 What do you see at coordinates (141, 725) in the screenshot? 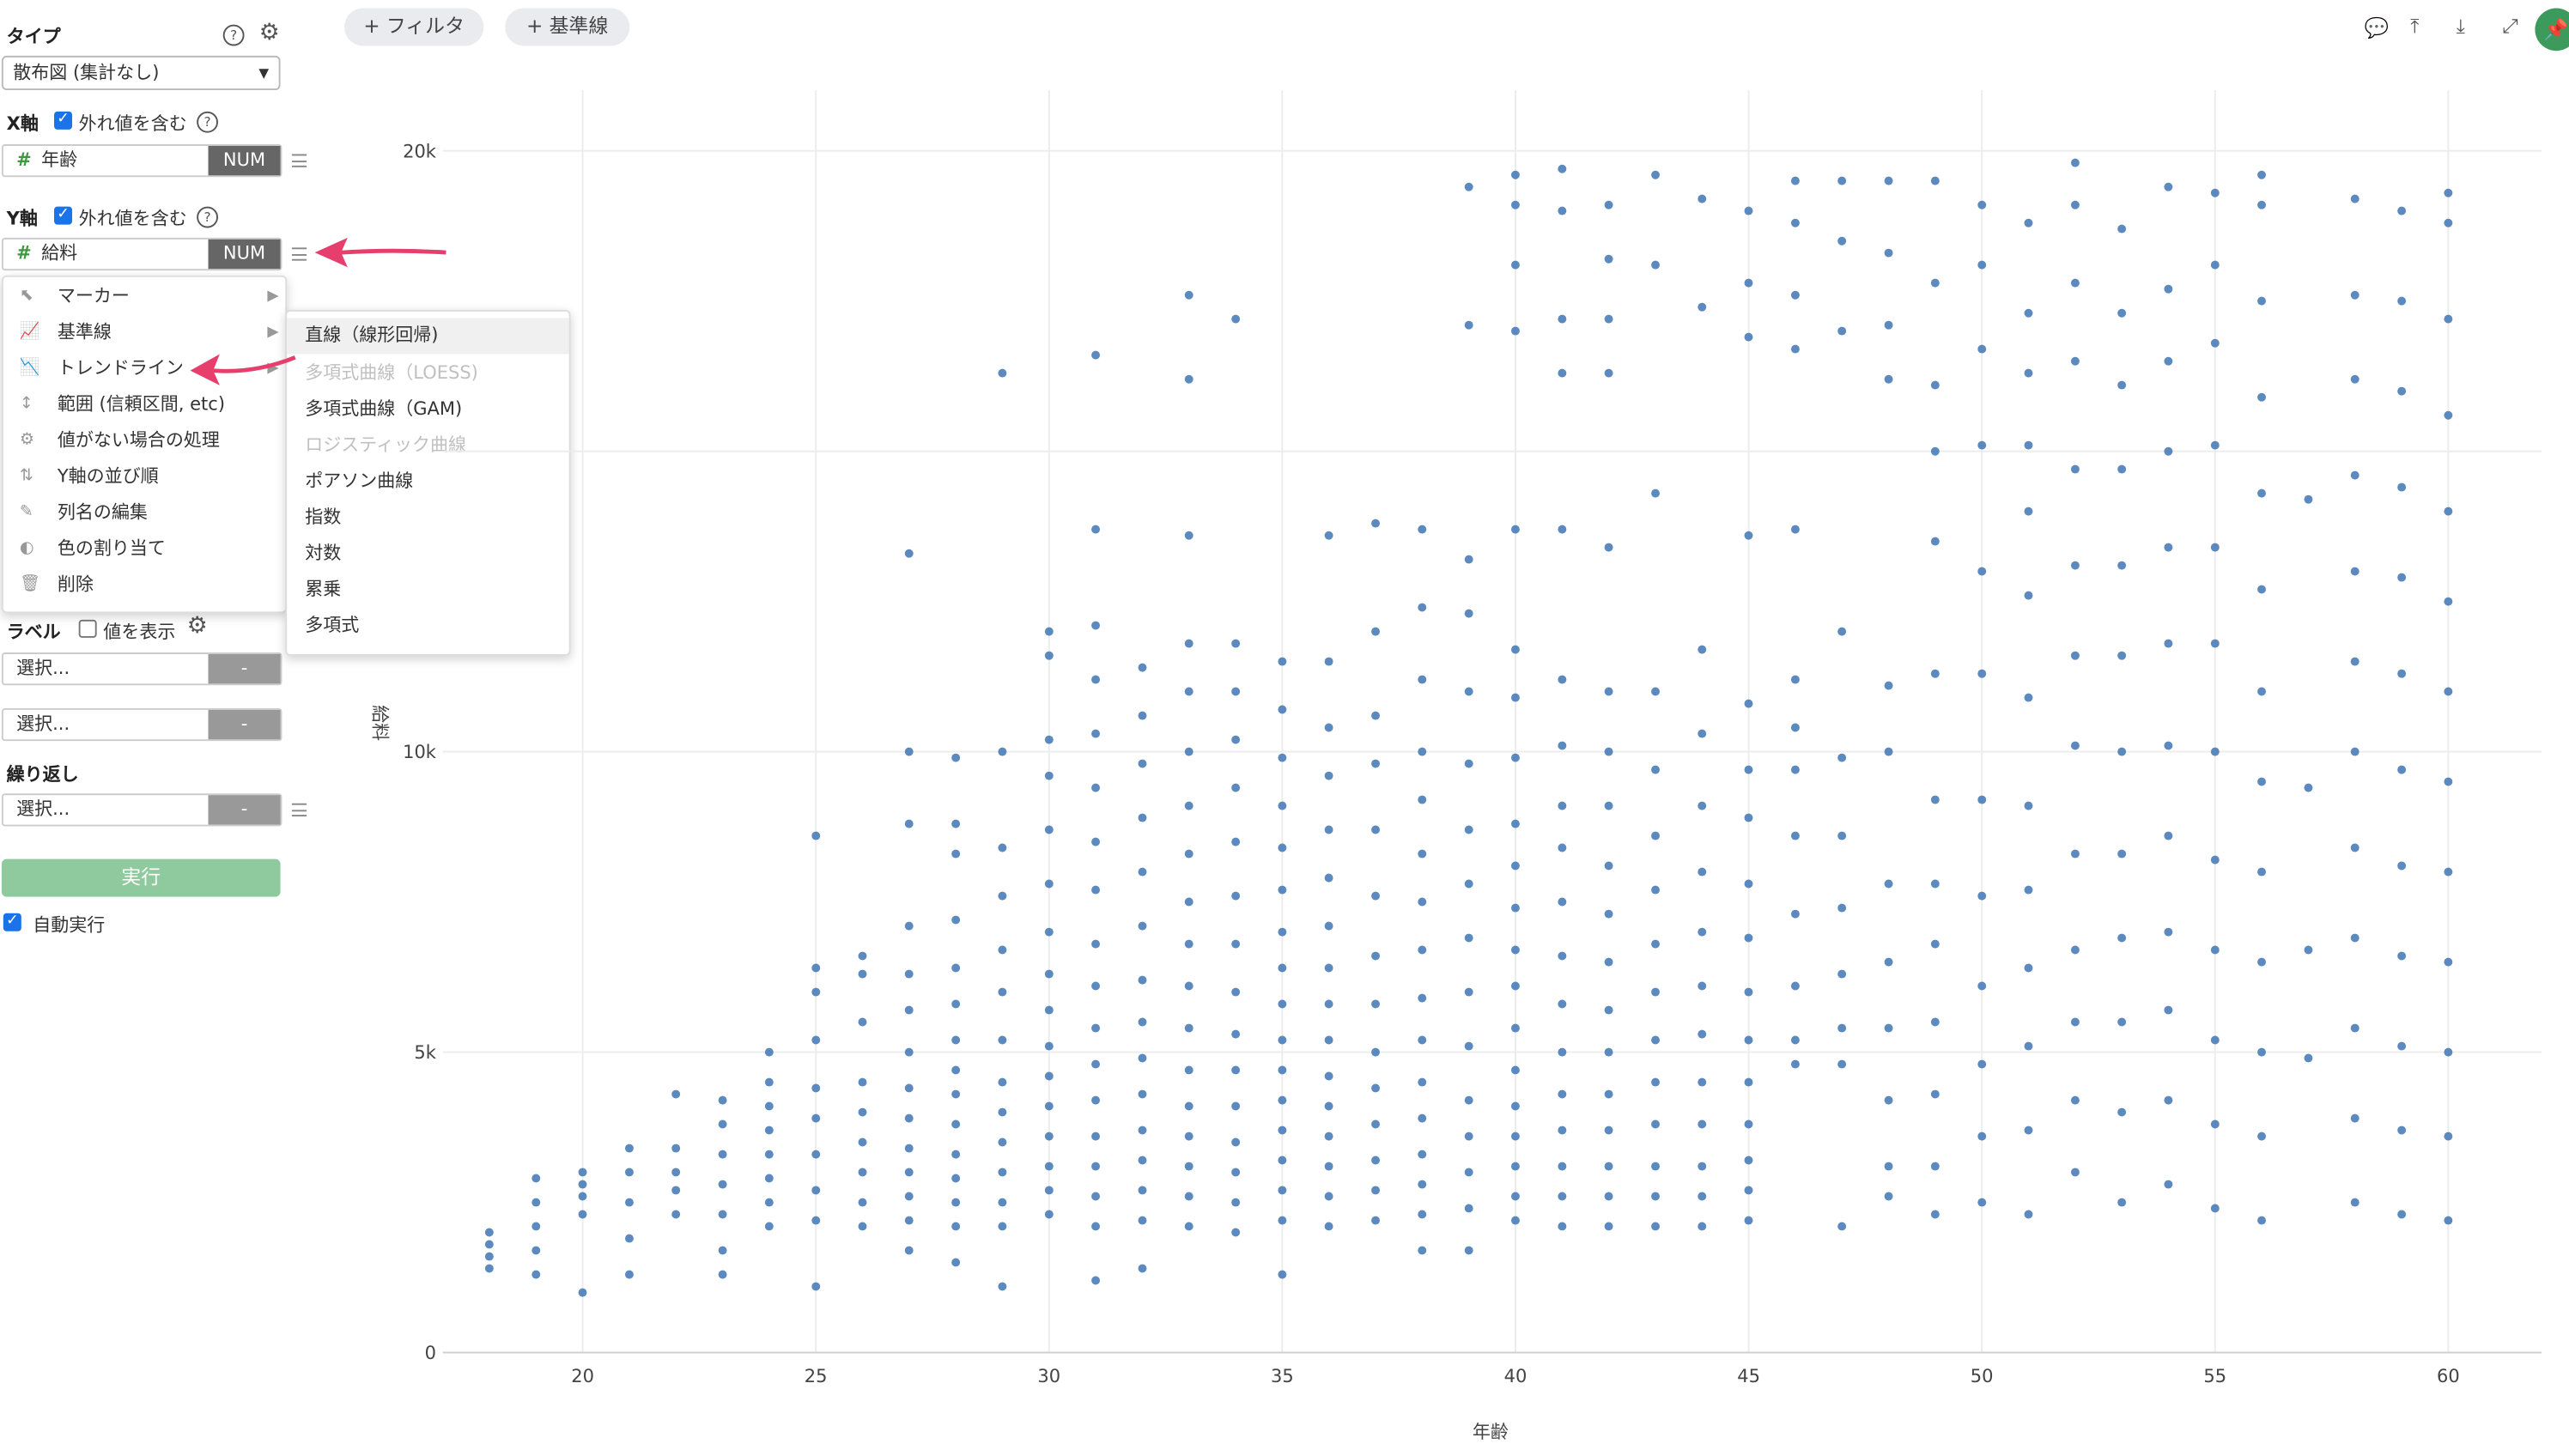
I see `label-select-2: 選択... -` at bounding box center [141, 725].